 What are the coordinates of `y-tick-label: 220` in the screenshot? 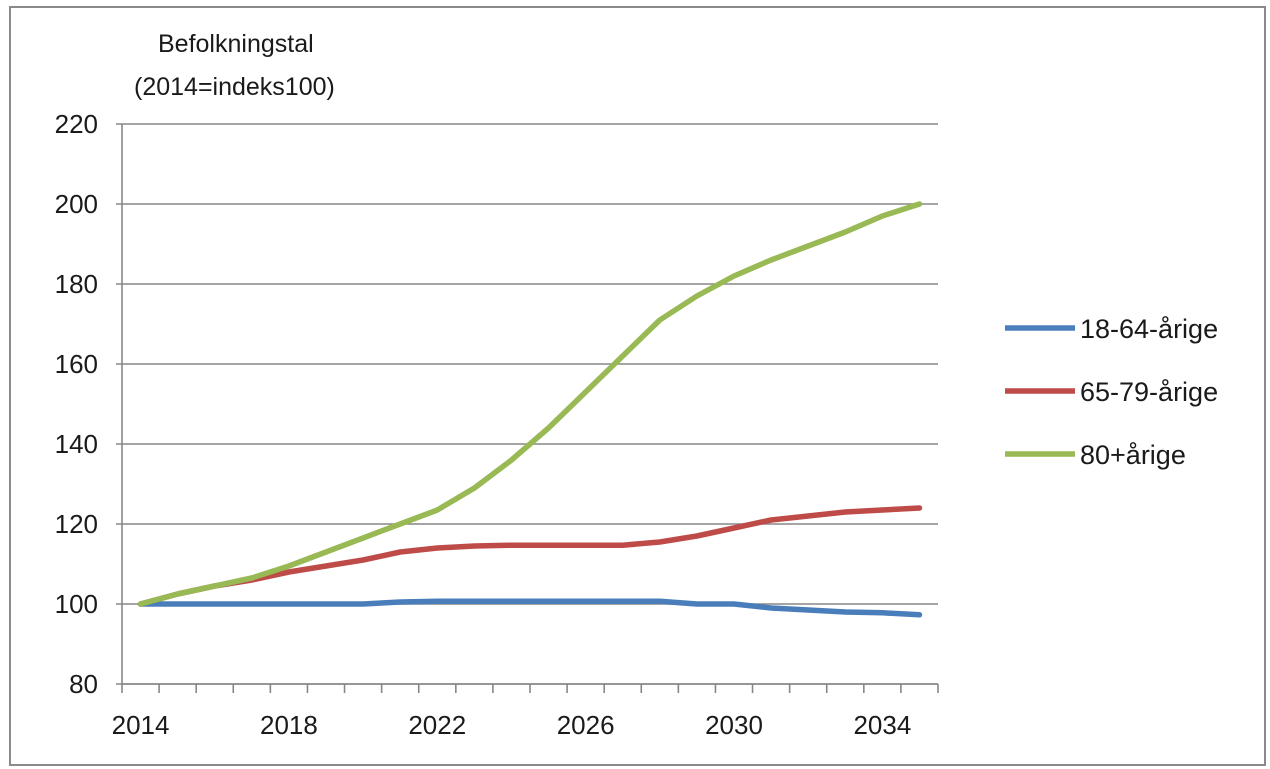 It's located at (76, 124).